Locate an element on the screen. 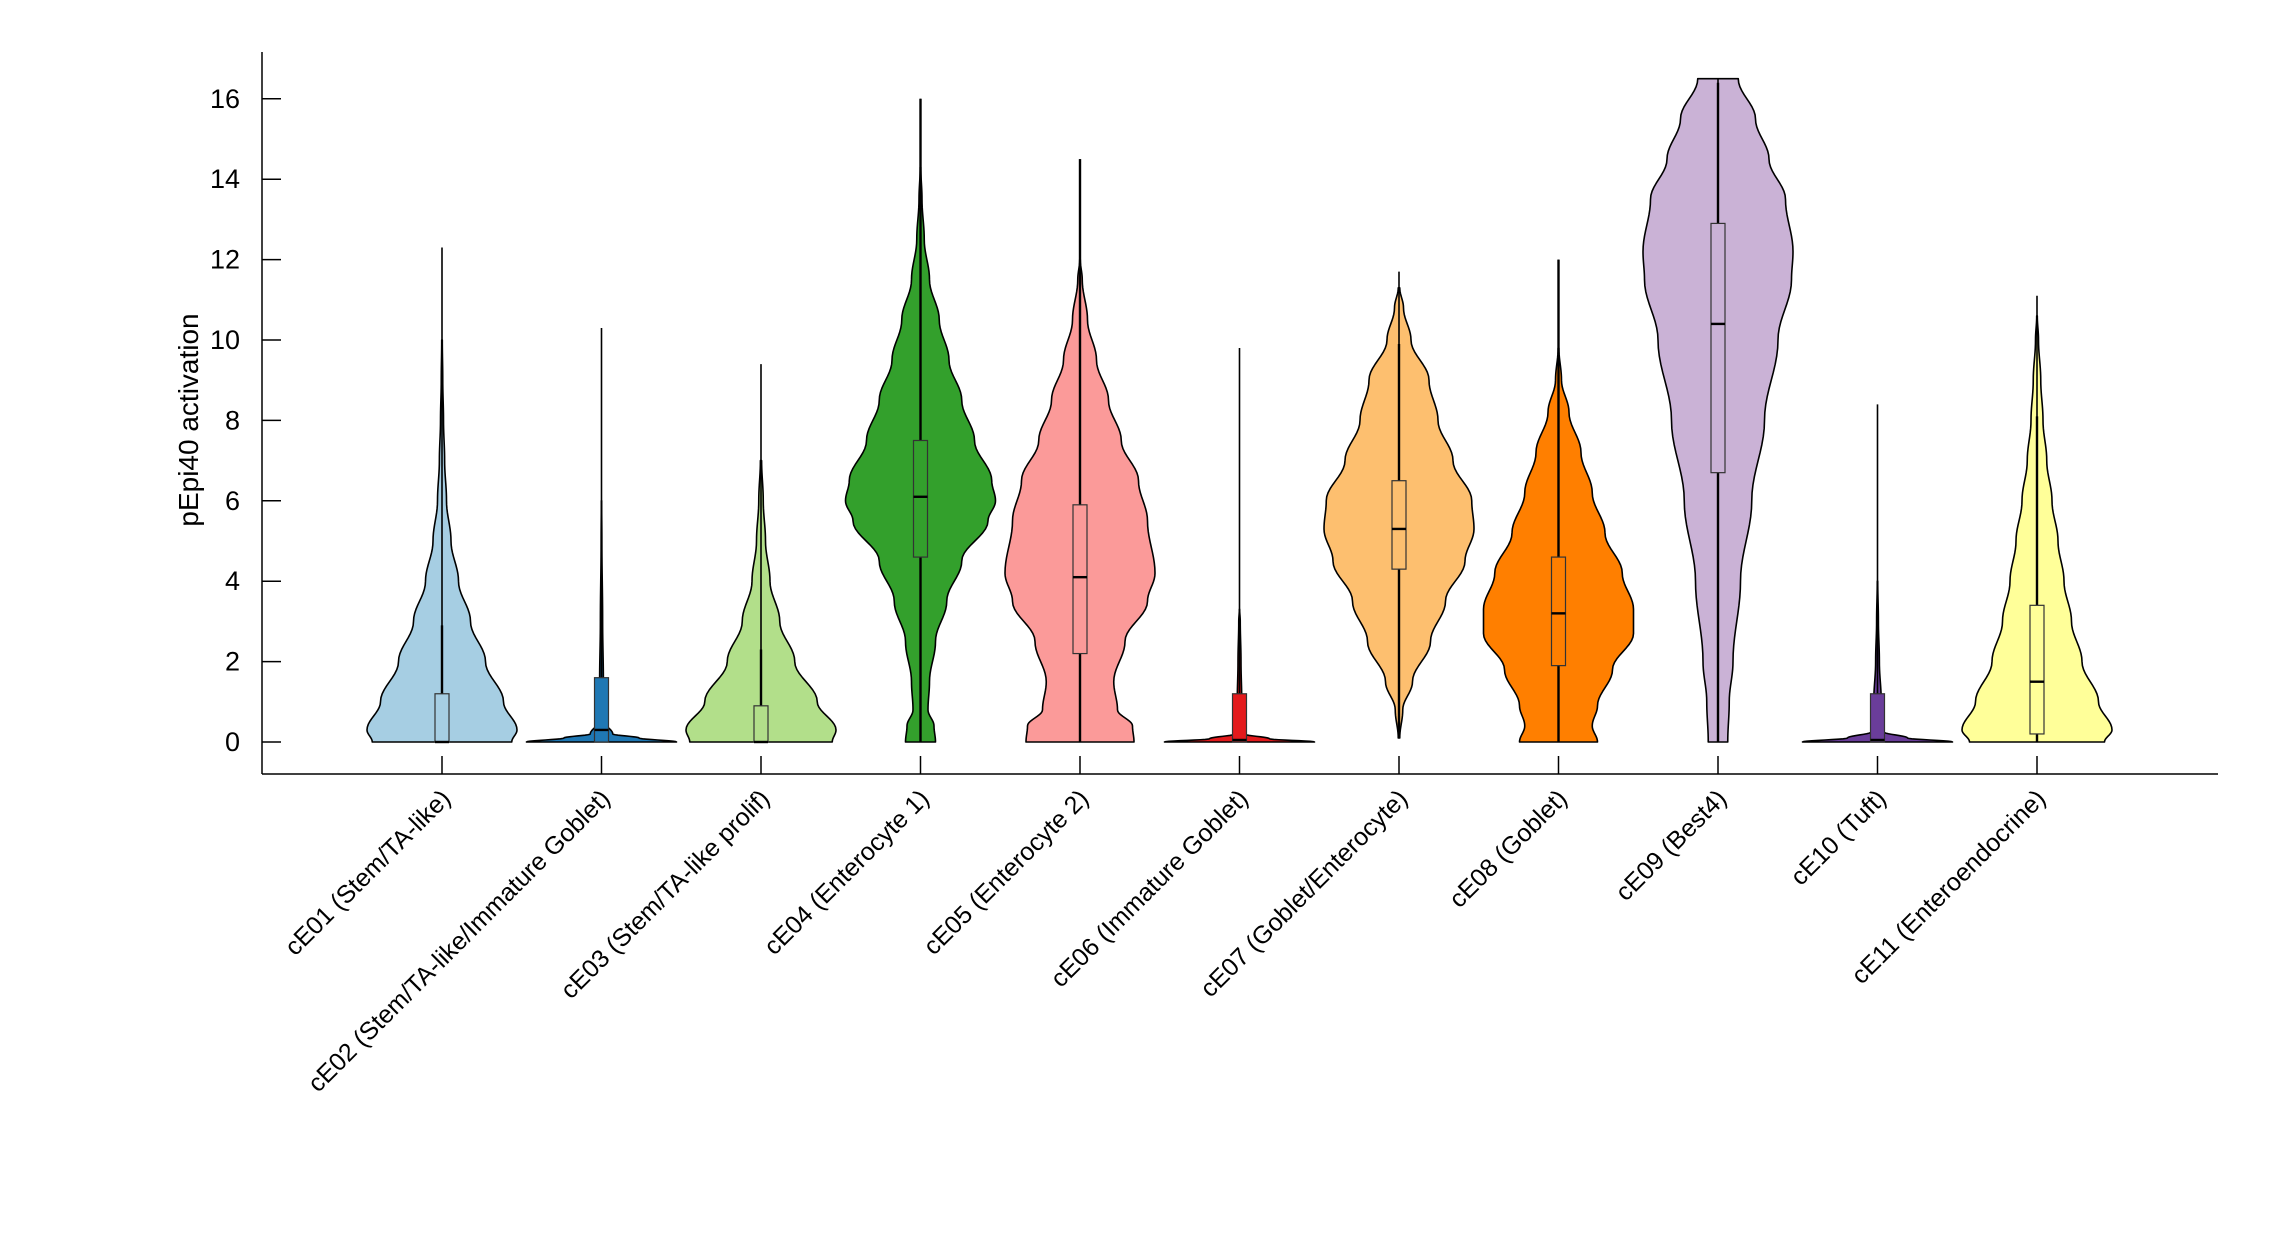 This screenshot has height=1250, width=2292. x-tick-label: cE08 (Goblet) is located at coordinates (1508, 848).